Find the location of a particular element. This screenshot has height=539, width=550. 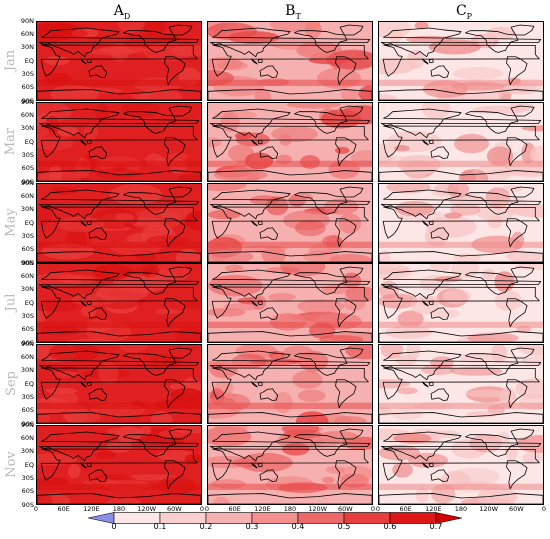

colorbar-over-triangle is located at coordinates (448, 518).